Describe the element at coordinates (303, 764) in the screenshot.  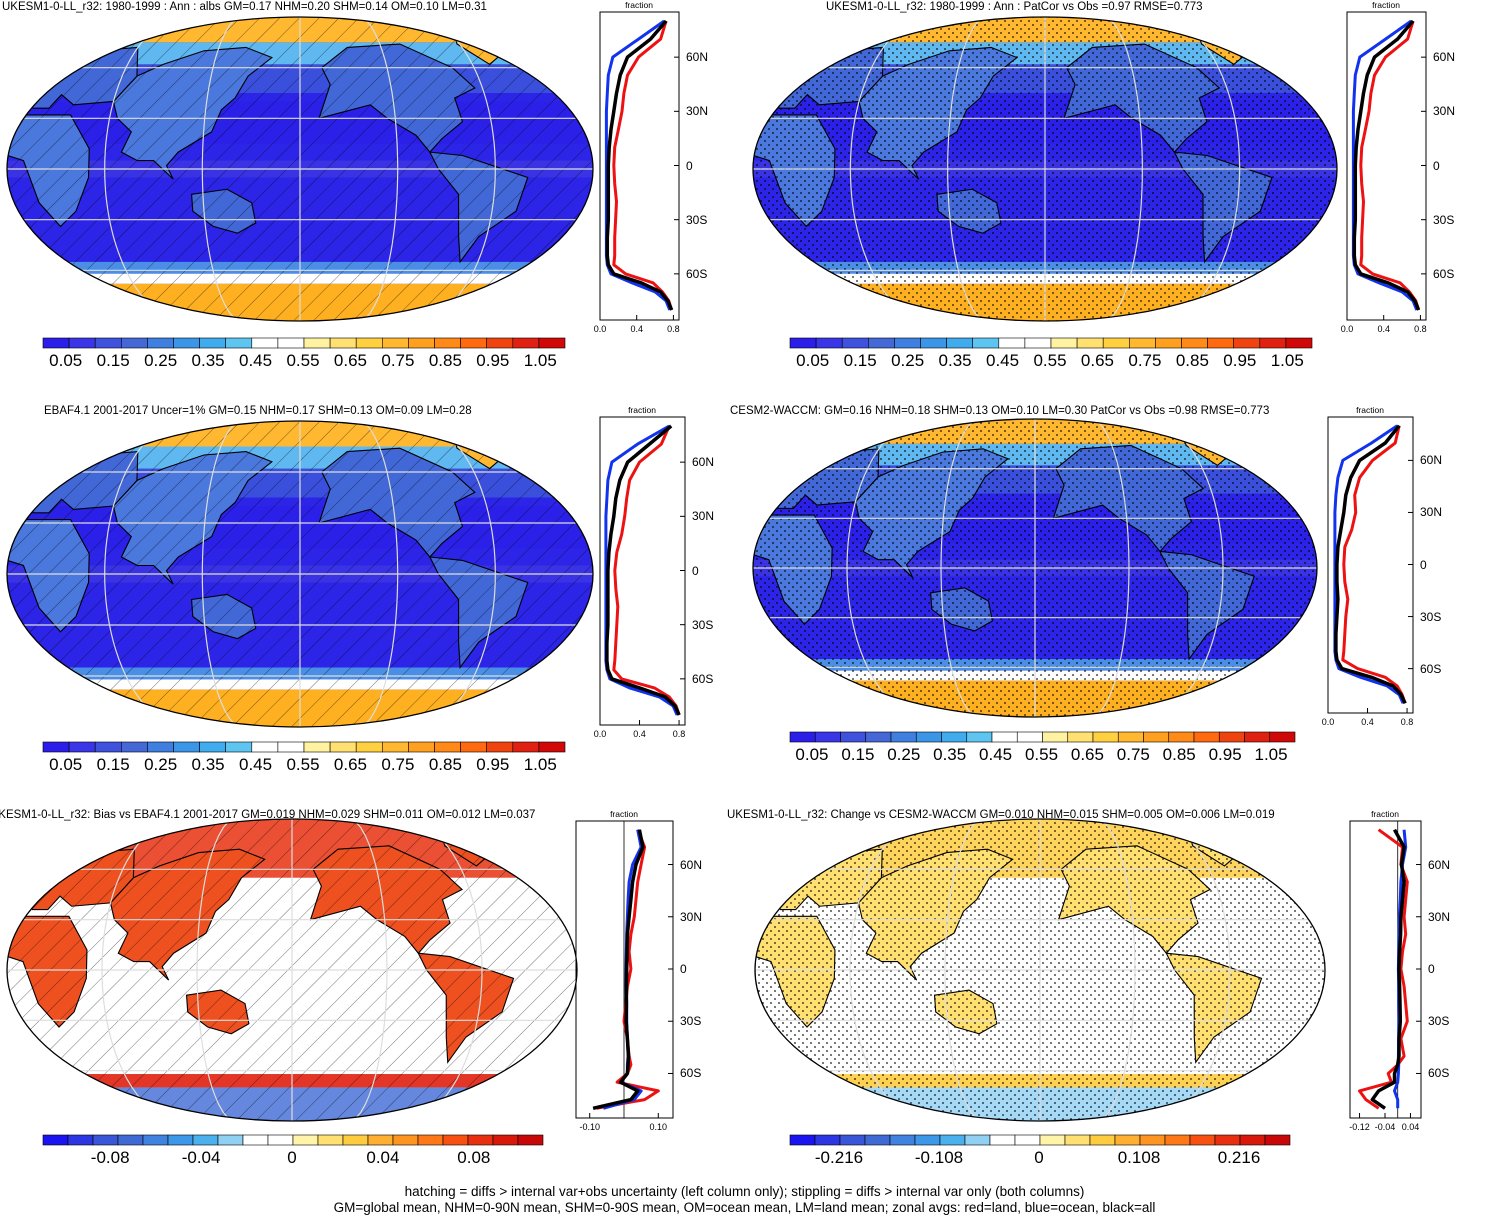
I see `colorbar-tick-label: 0.55` at that location.